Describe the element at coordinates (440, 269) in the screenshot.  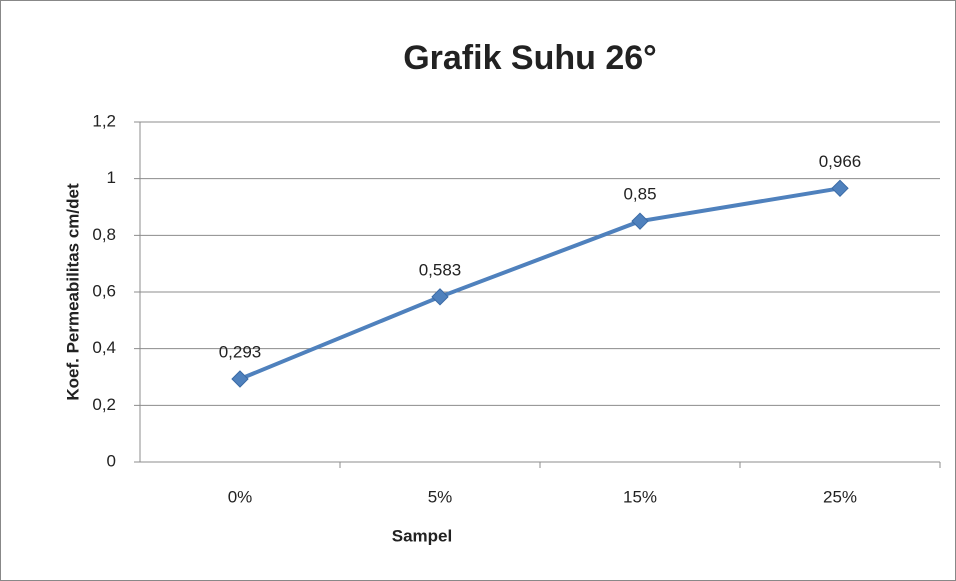
I see `data-label: 0,583` at that location.